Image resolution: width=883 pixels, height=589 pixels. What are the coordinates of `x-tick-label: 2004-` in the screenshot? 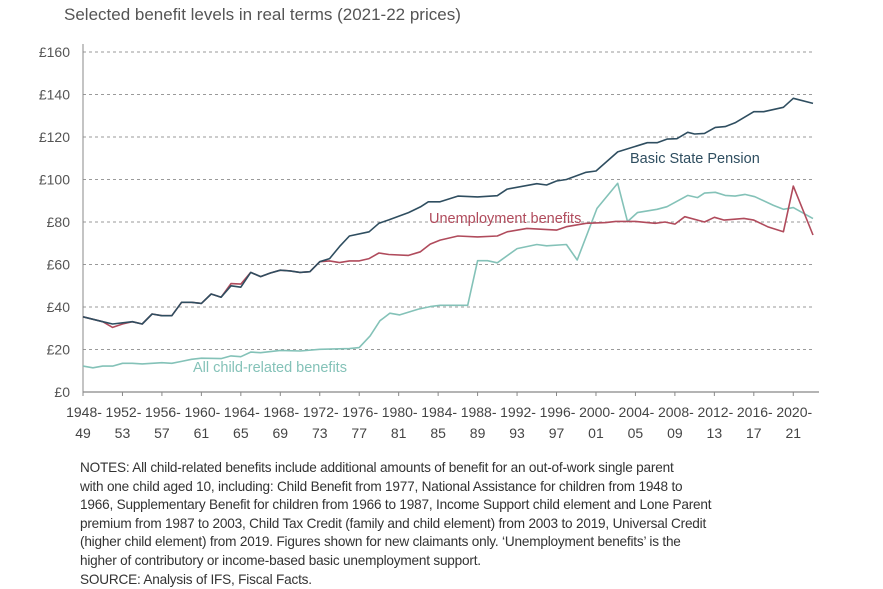 It's located at (637, 412).